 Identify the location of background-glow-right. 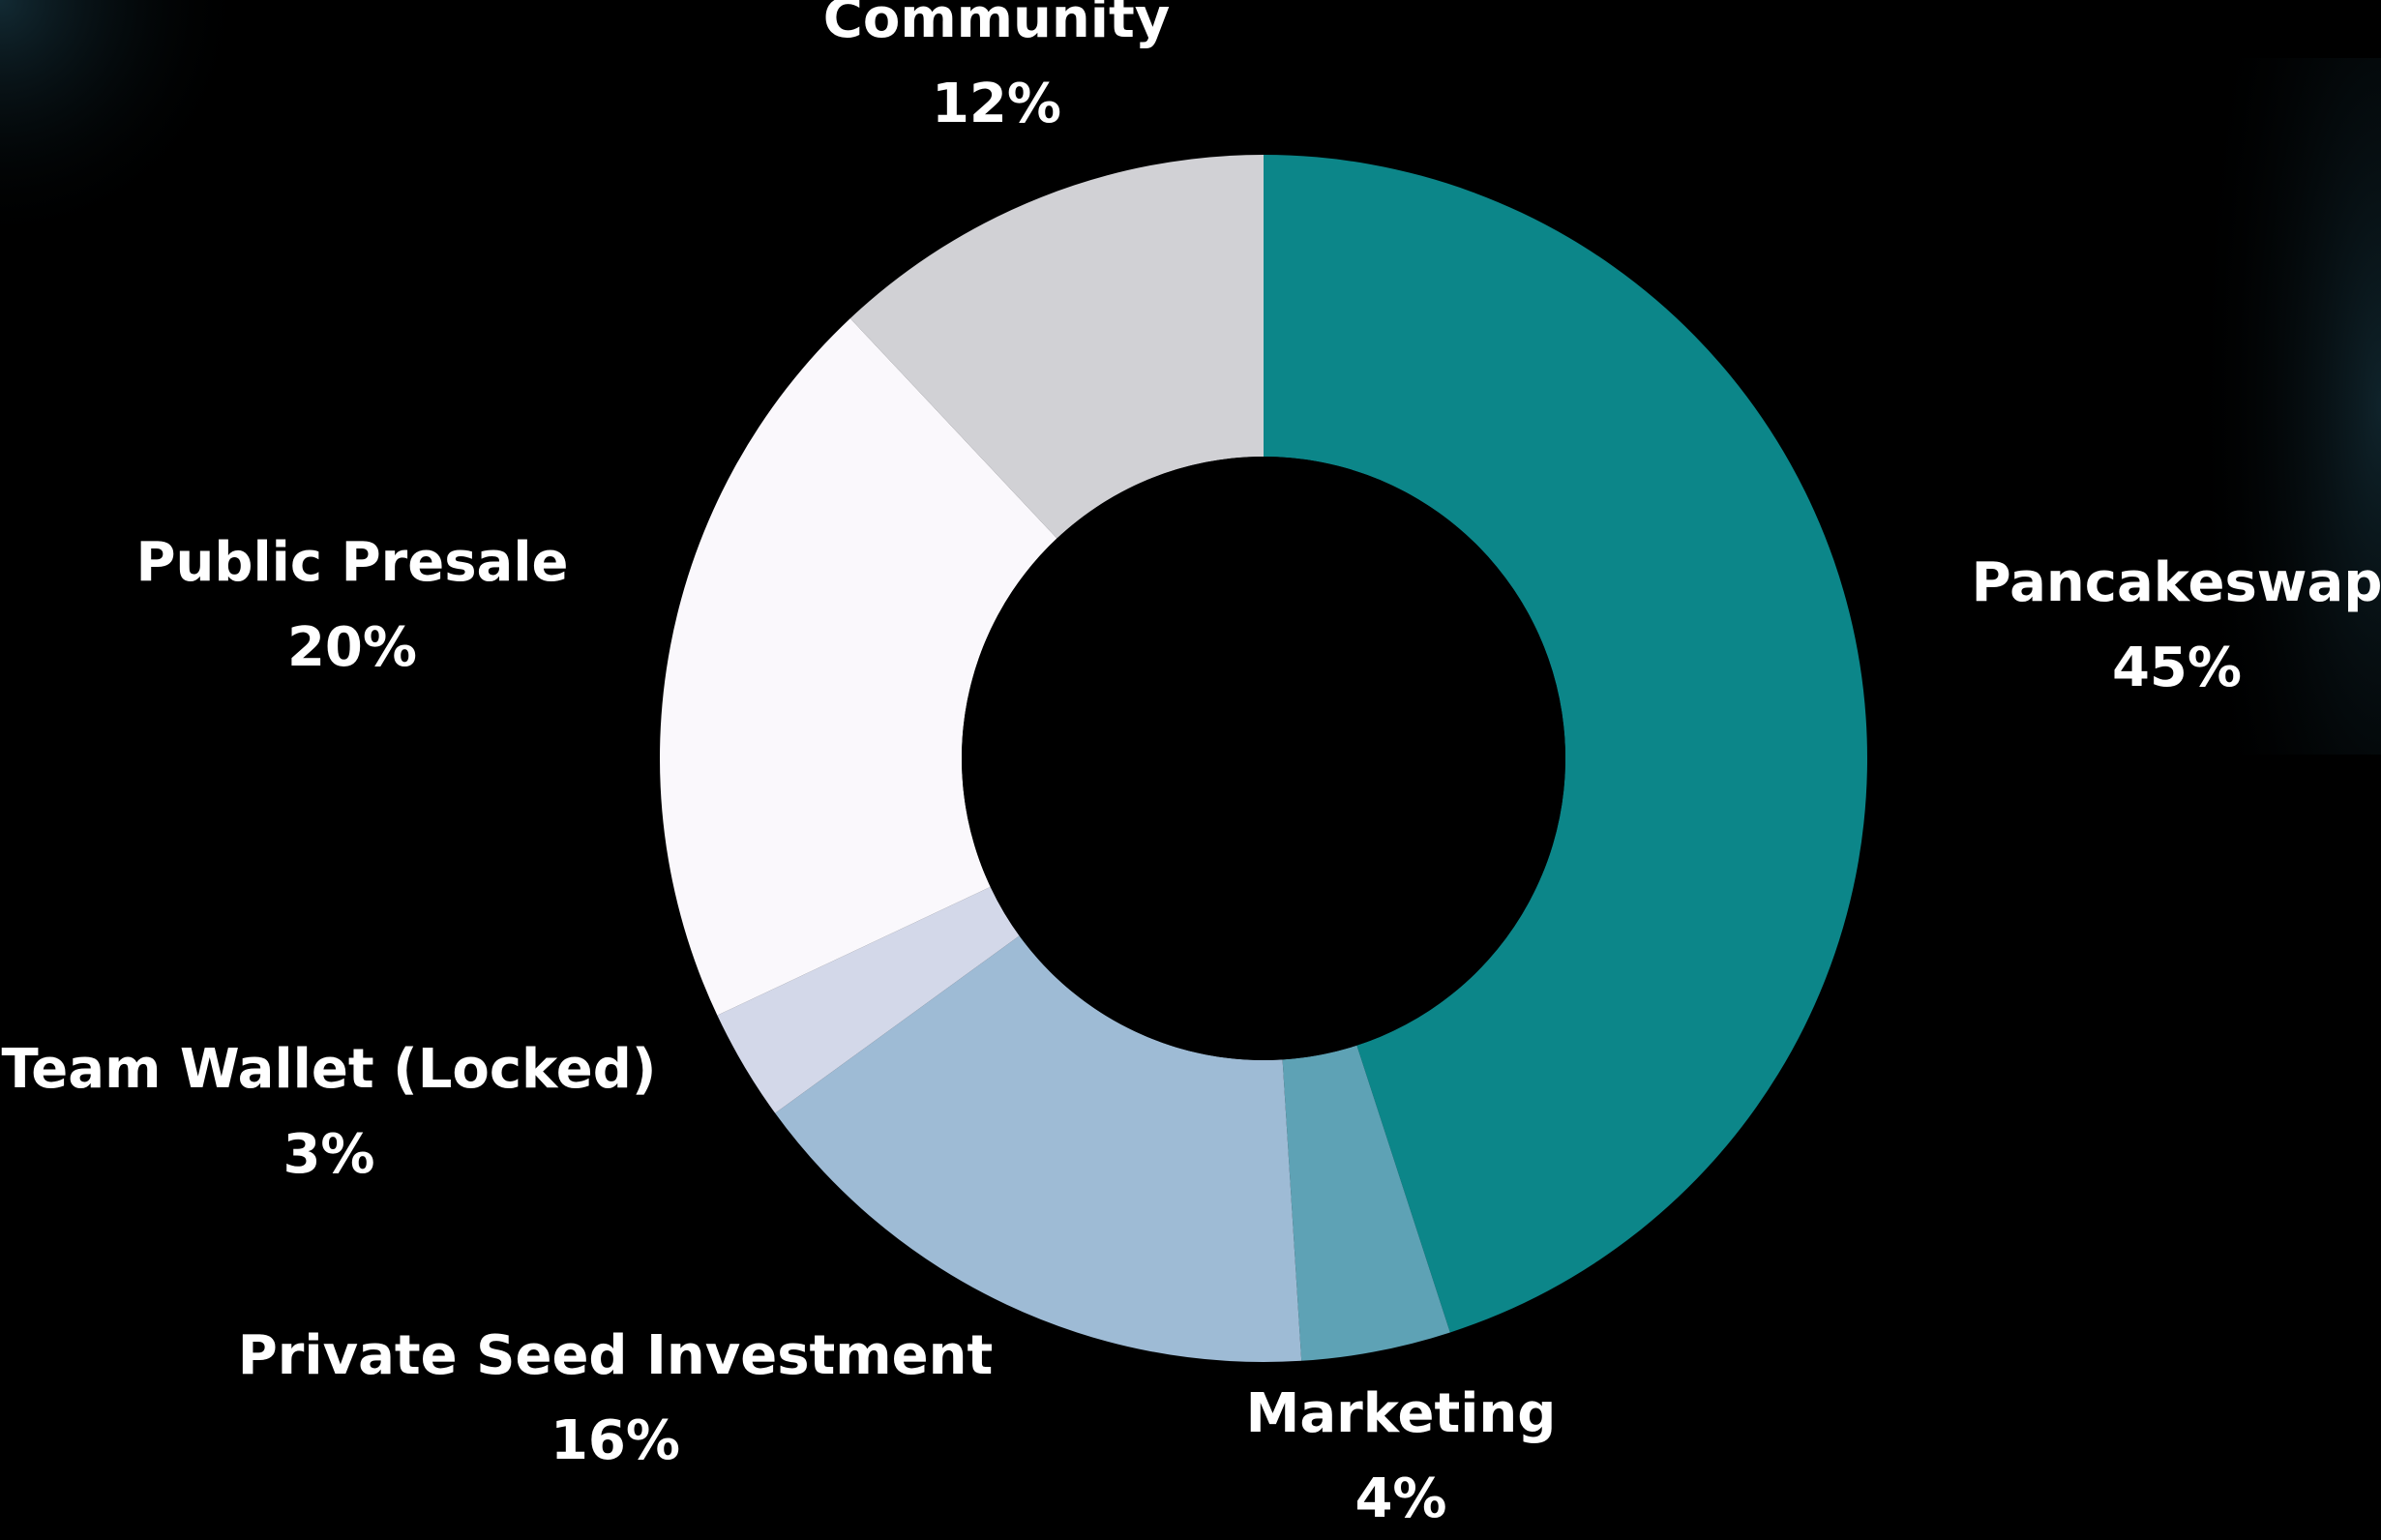
(2284, 406).